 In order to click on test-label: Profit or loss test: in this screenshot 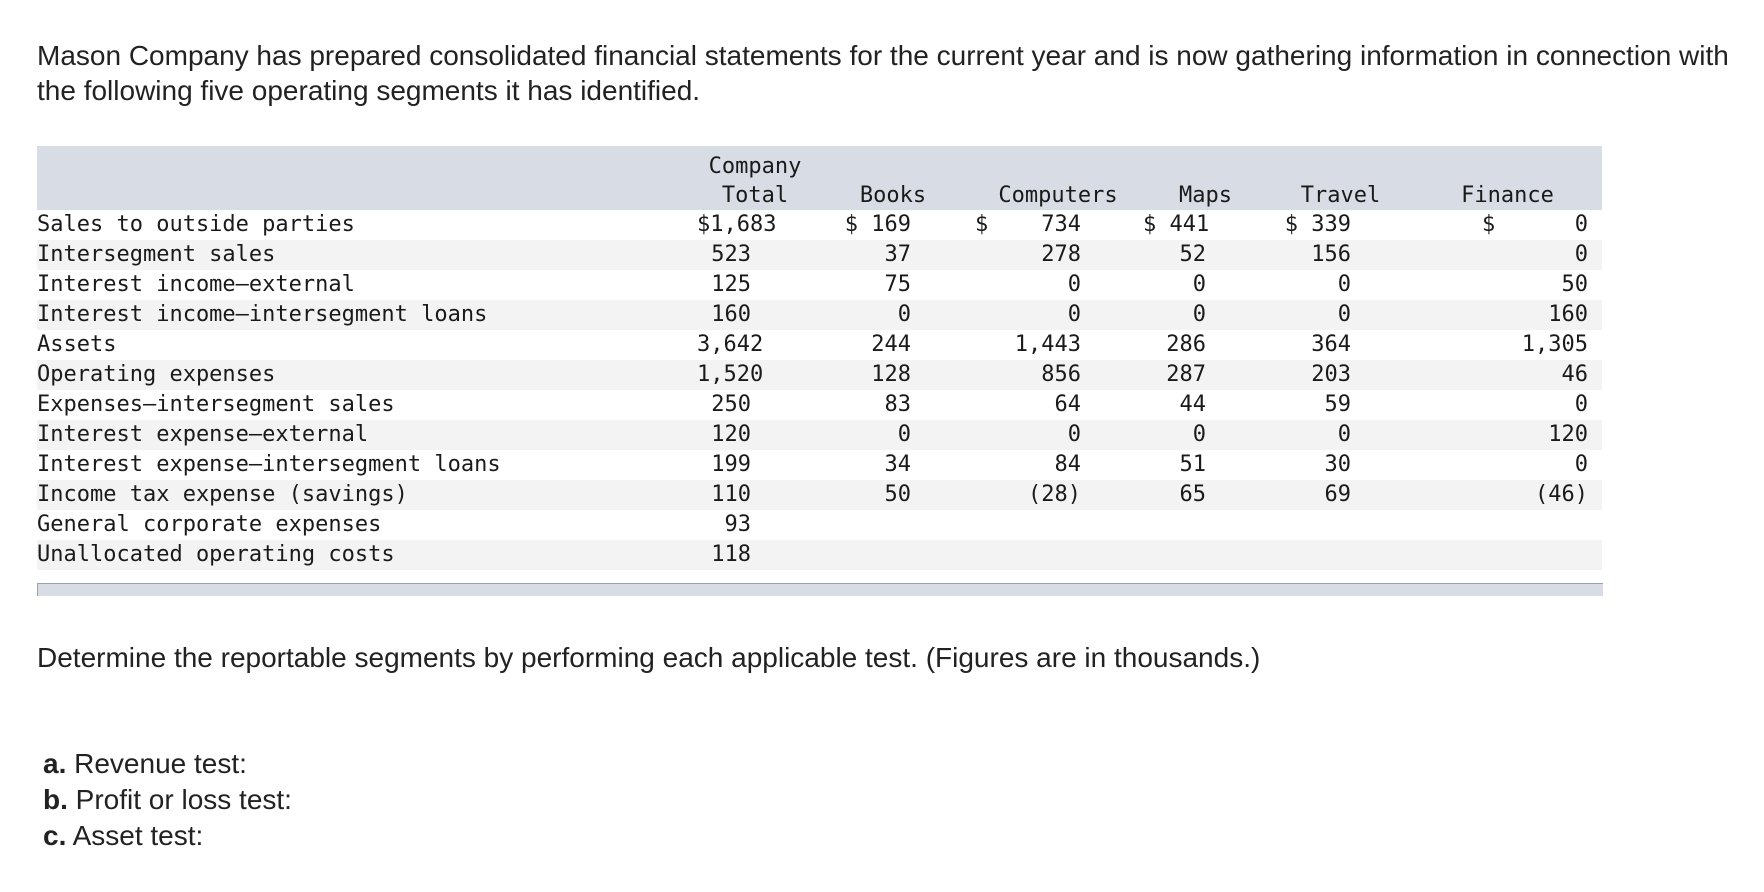, I will do `click(179, 799)`.